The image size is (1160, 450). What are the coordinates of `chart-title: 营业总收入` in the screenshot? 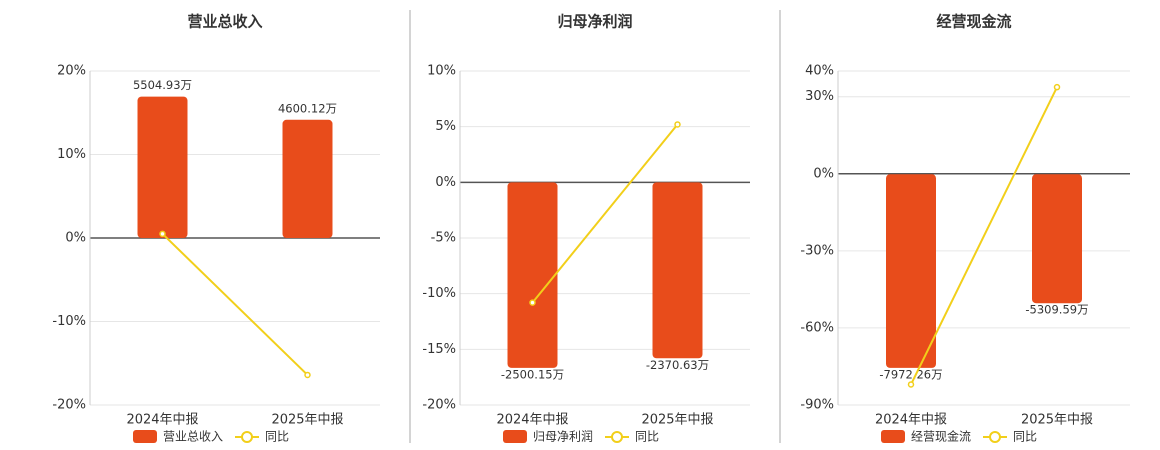 It's located at (224, 22).